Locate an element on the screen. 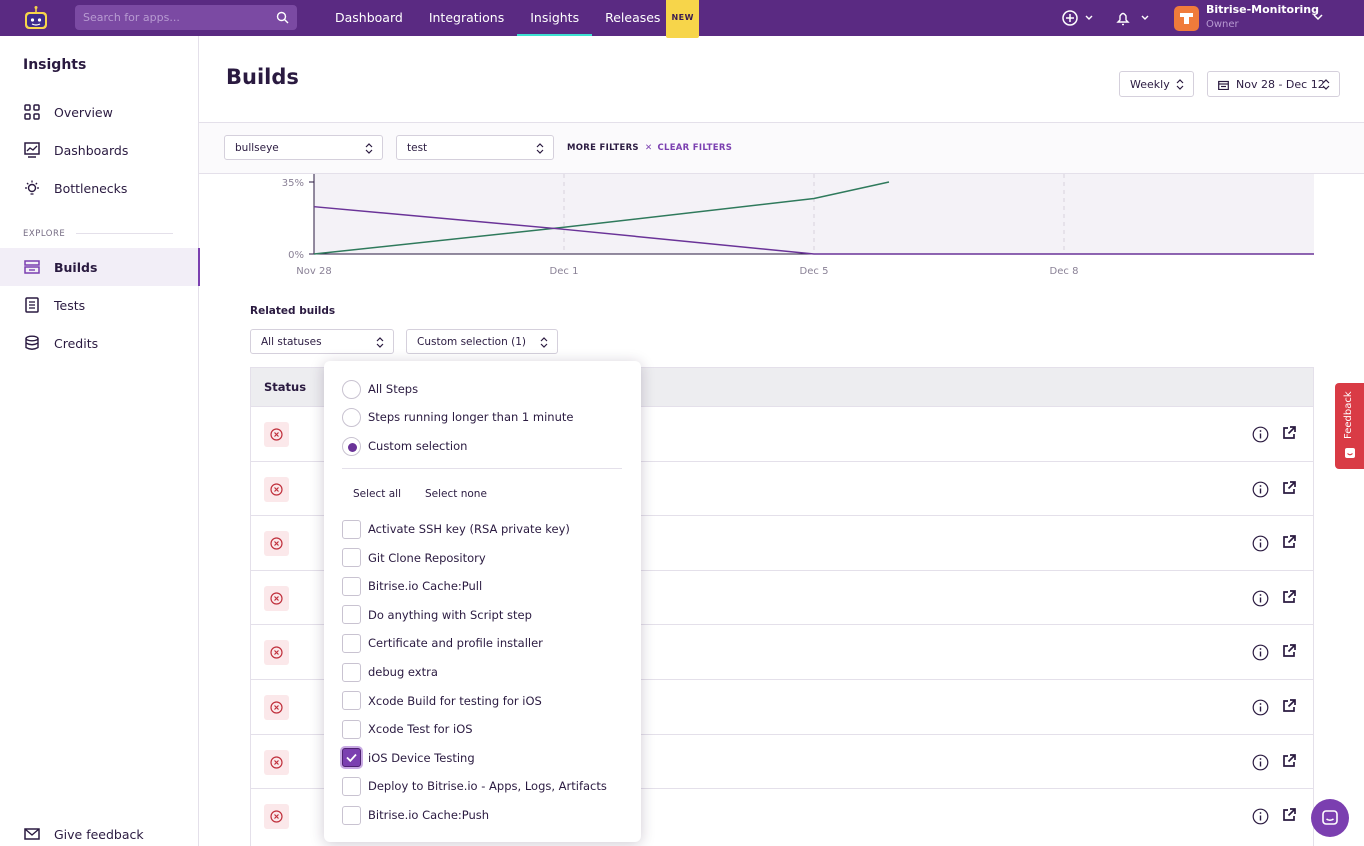 This screenshot has height=846, width=1364. sidebar-item-bottlenecks: Bottlenecks is located at coordinates (99, 188).